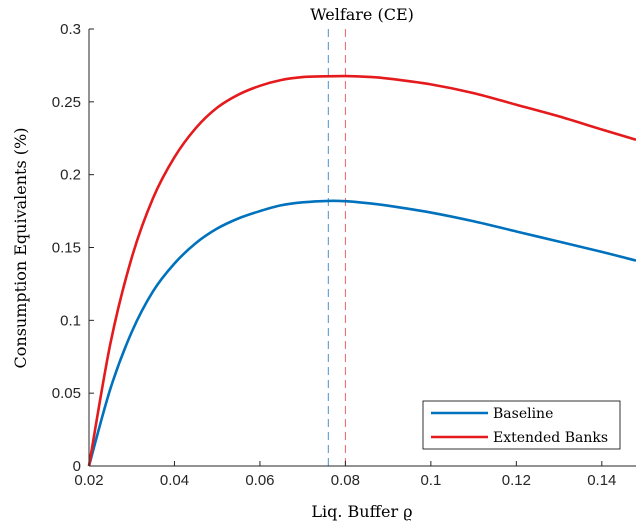 This screenshot has height=529, width=636. What do you see at coordinates (66, 248) in the screenshot?
I see `y-tick-label: 0.15` at bounding box center [66, 248].